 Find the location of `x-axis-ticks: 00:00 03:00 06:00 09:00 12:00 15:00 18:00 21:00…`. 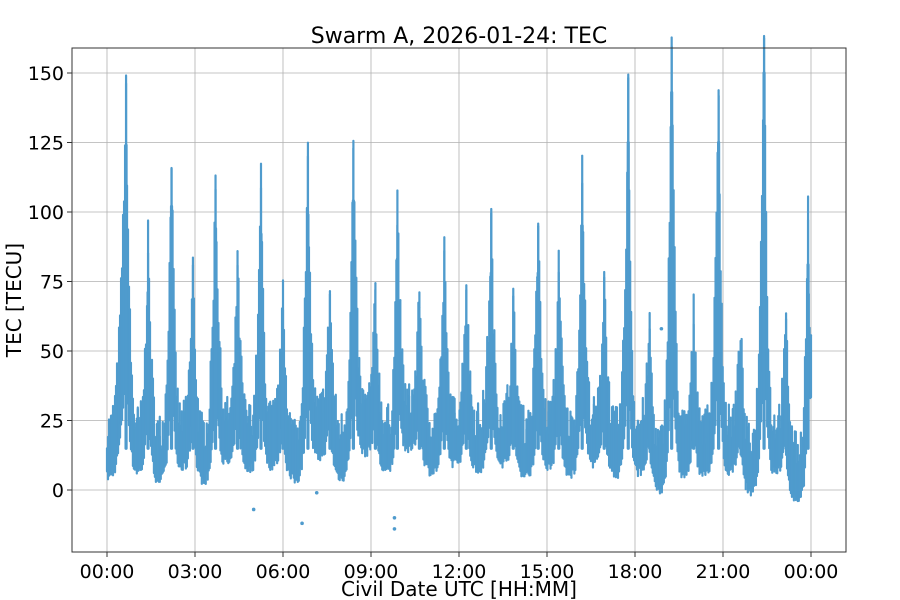

x-axis-ticks: 00:00 03:00 06:00 09:00 12:00 15:00 18:00 21:00… is located at coordinates (459, 567).